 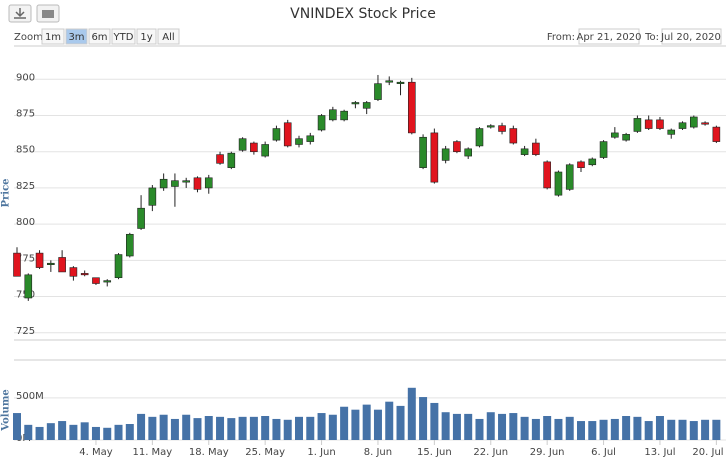 What do you see at coordinates (490, 452) in the screenshot?
I see `x-tick-label: 22. Jun` at bounding box center [490, 452].